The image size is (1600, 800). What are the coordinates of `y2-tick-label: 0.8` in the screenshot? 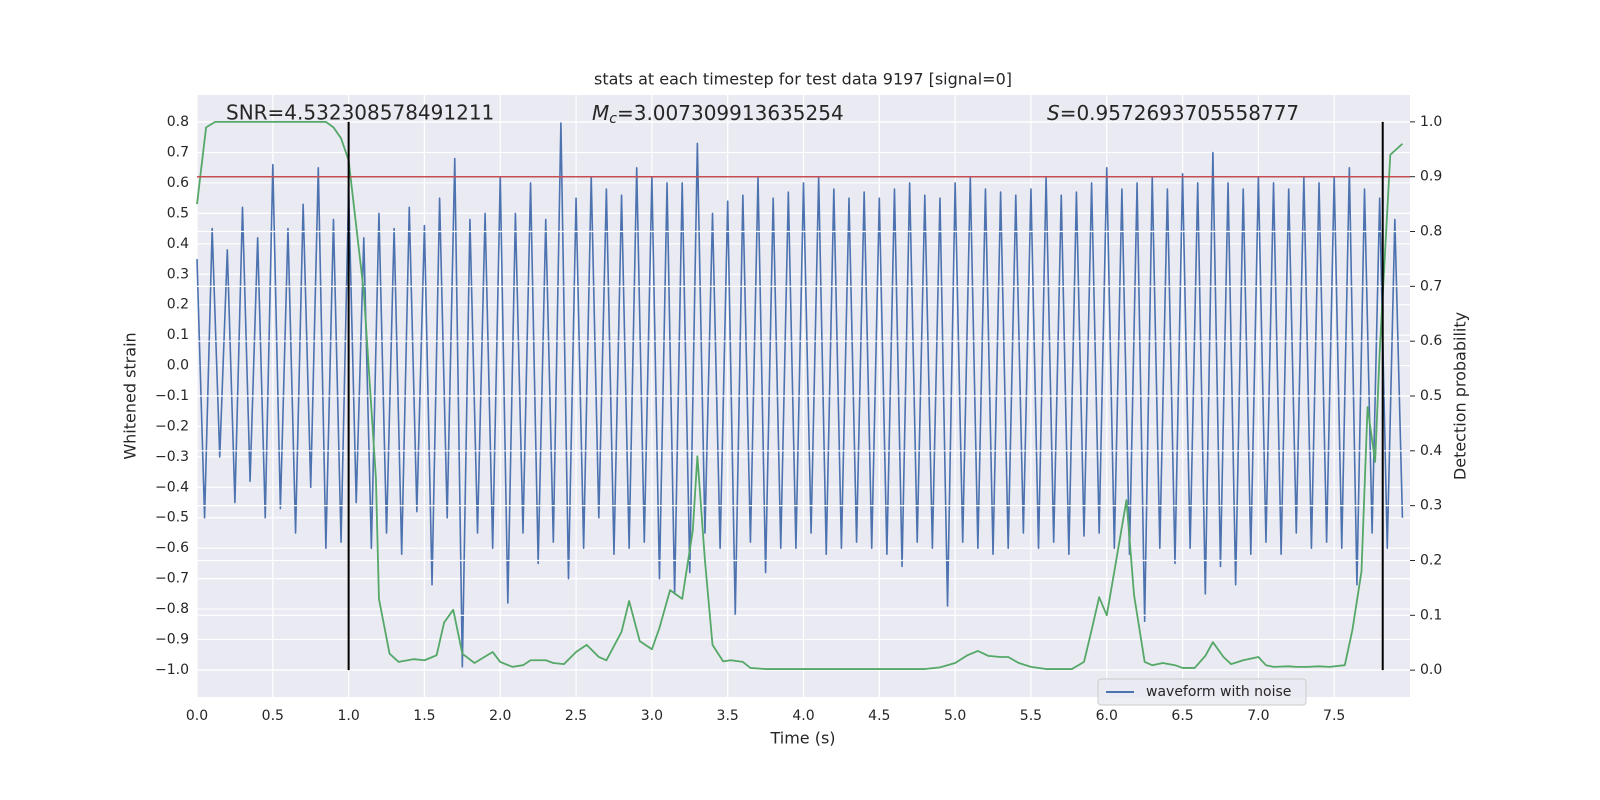 It's located at (1431, 232).